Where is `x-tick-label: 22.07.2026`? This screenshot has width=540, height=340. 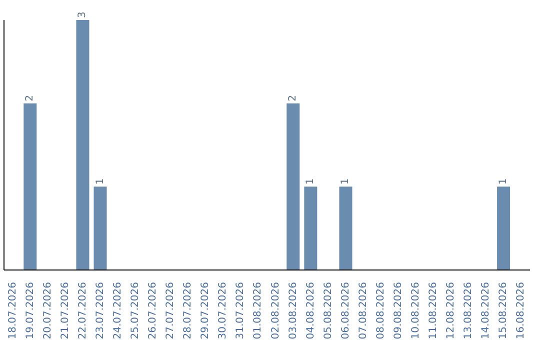 x-tick-label: 22.07.2026 is located at coordinates (82, 311).